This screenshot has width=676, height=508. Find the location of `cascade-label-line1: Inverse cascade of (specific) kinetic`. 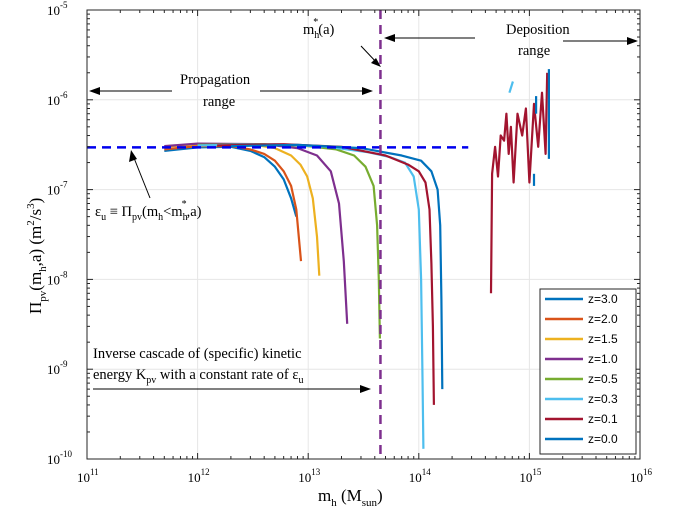

cascade-label-line1: Inverse cascade of (specific) kinetic is located at coordinates (197, 354).